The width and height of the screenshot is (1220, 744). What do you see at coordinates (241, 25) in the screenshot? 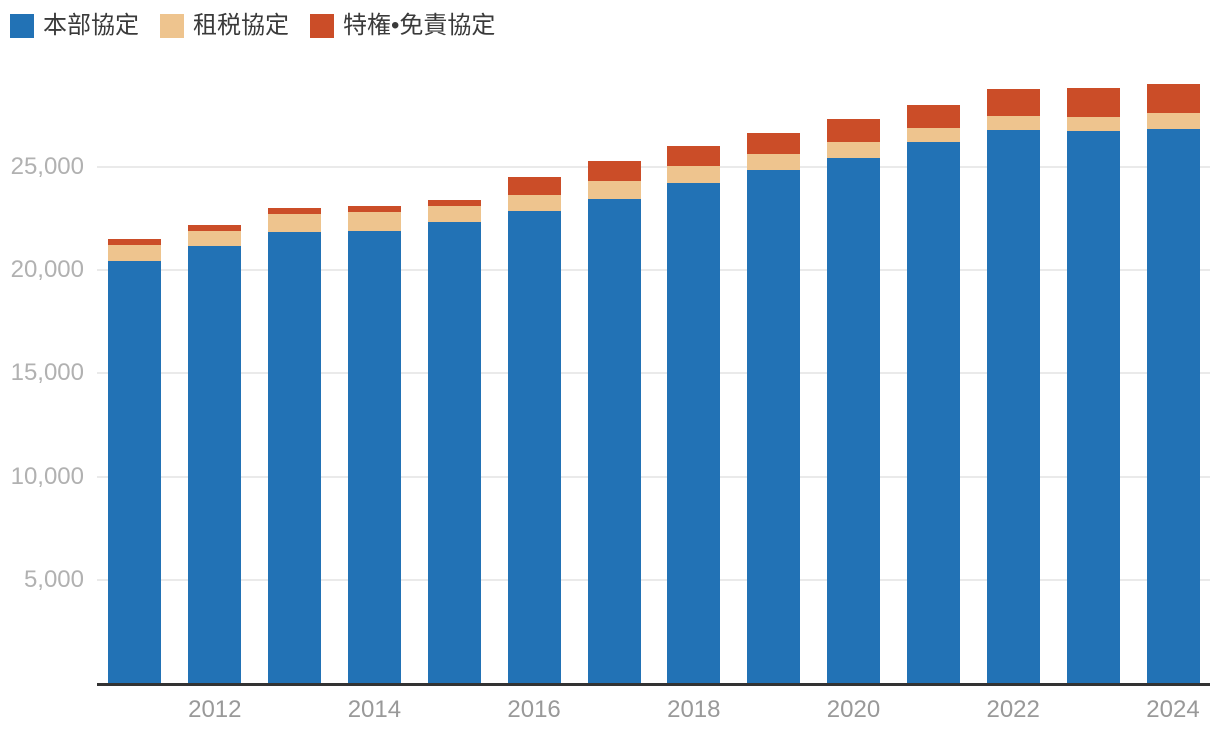
I see `legend-label-sozei-kyotei: 租税協定` at bounding box center [241, 25].